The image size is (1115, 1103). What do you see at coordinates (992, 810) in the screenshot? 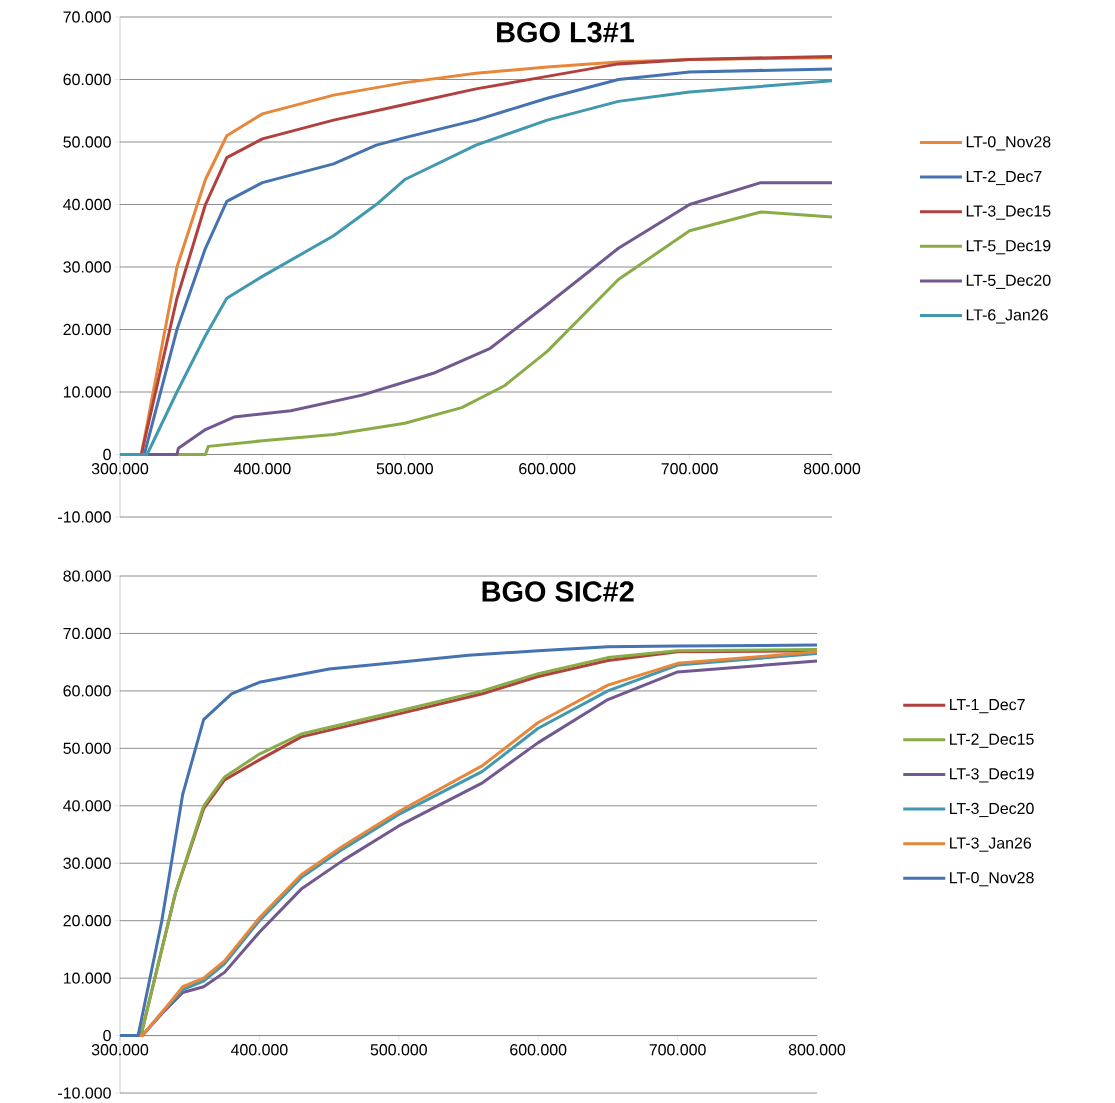
I see `legend-label: LT-3_Dec20` at bounding box center [992, 810].